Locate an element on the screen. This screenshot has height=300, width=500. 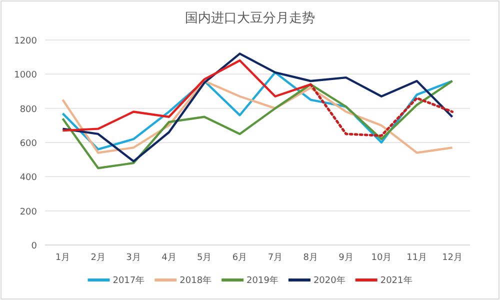
y-tick-label: 1200 is located at coordinates (26, 41).